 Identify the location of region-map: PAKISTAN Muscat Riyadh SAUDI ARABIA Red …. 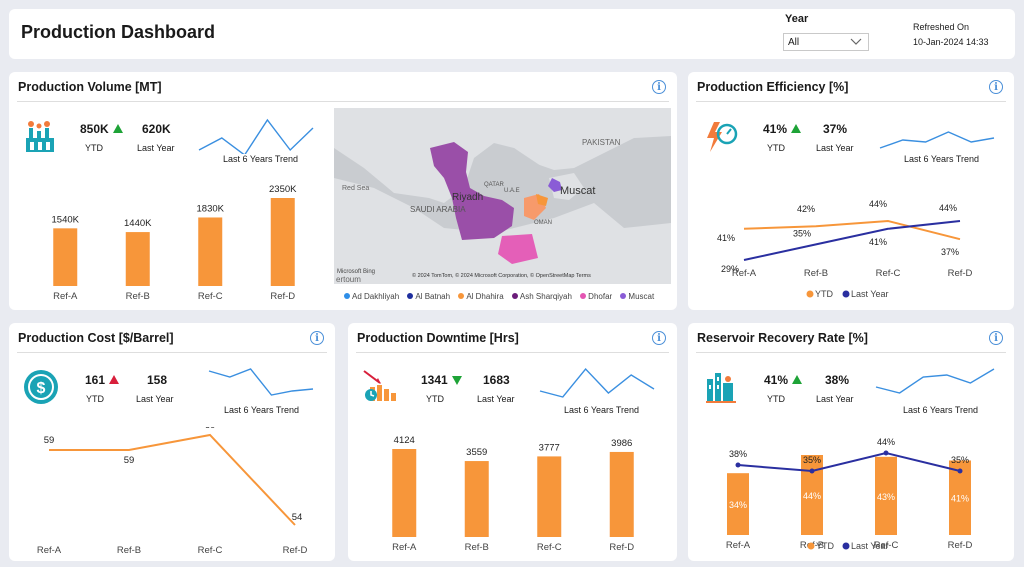
(502, 196).